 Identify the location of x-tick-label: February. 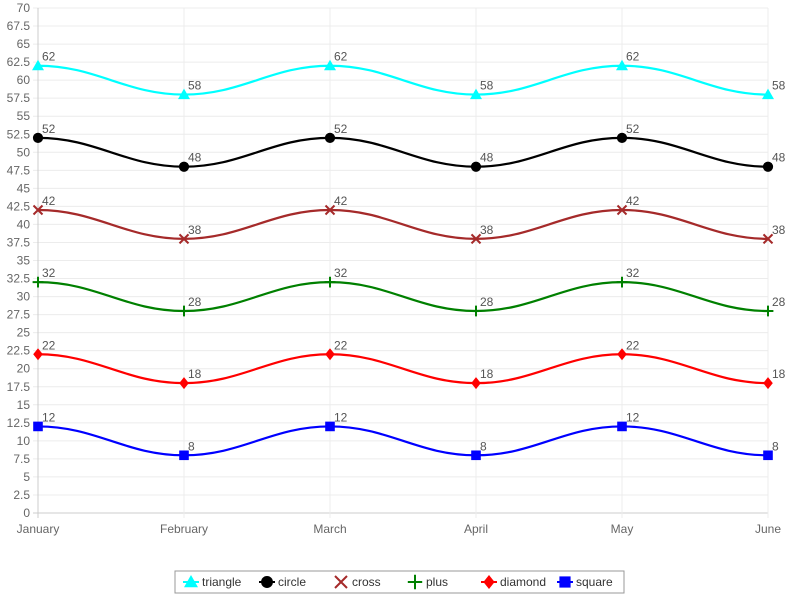
(184, 529).